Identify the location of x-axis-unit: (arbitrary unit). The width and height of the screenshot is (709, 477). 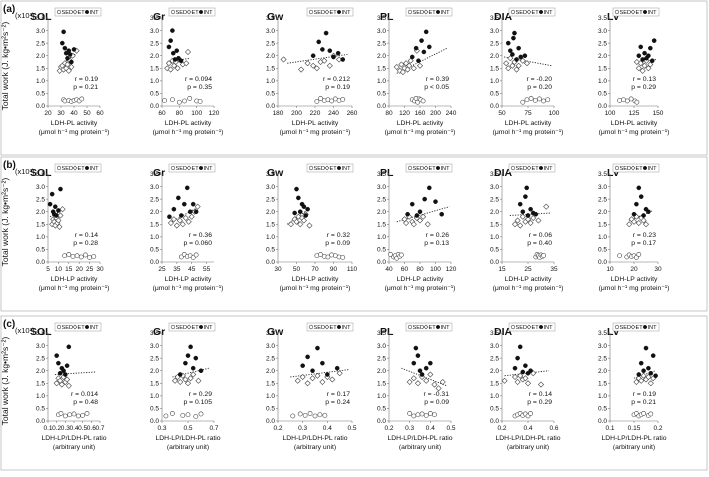
(528, 447).